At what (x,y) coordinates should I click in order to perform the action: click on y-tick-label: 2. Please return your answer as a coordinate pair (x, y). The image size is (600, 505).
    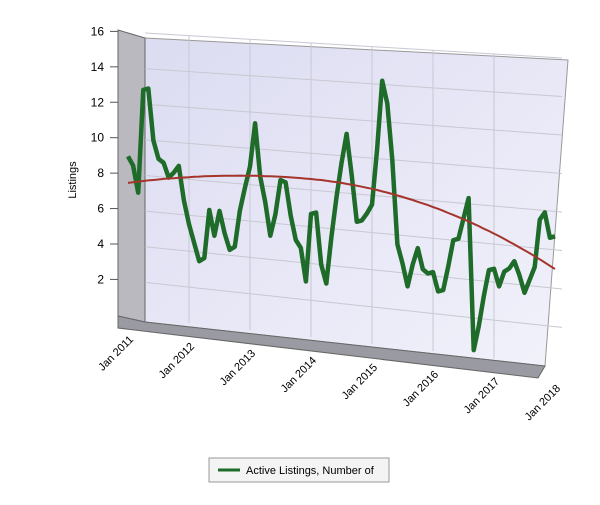
    Looking at the image, I should click on (100, 279).